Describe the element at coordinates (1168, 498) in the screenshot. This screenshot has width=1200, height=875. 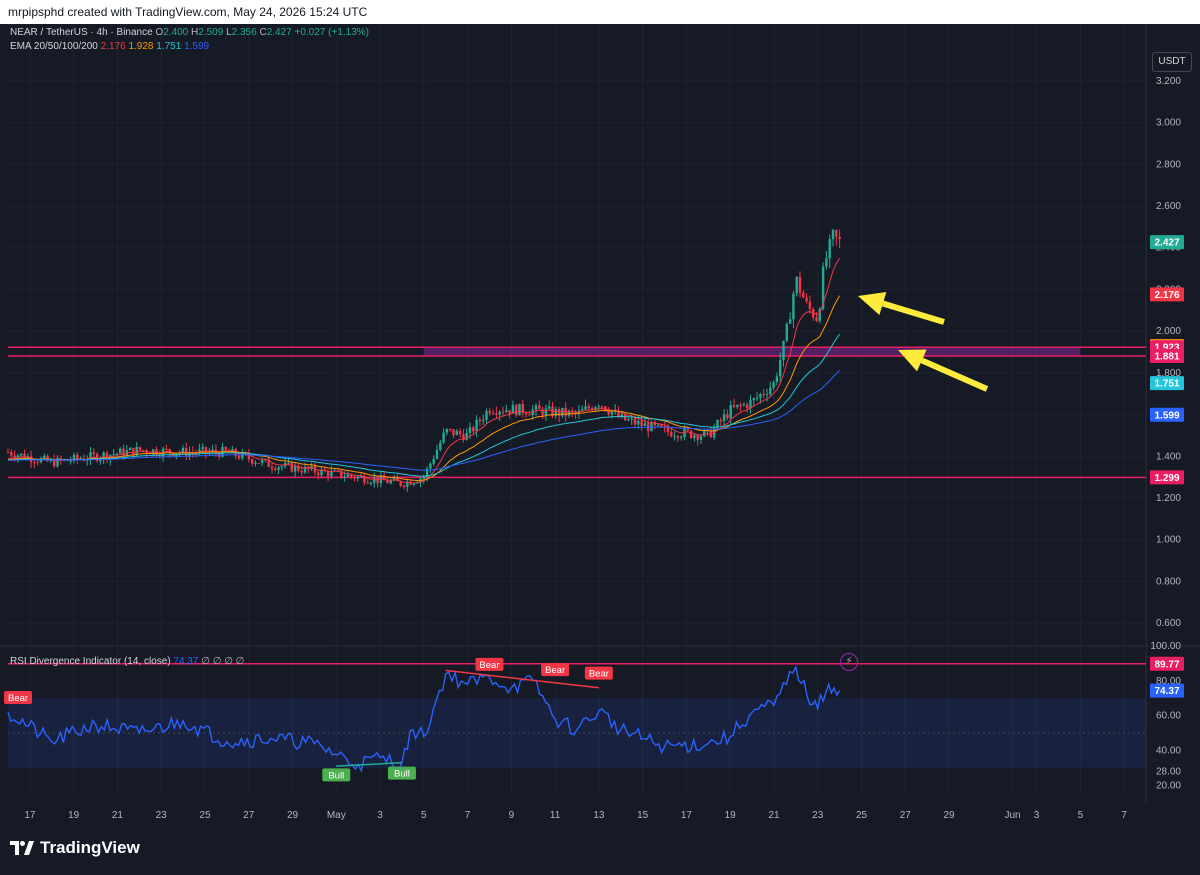
I see `y-tick-label: 1.200` at that location.